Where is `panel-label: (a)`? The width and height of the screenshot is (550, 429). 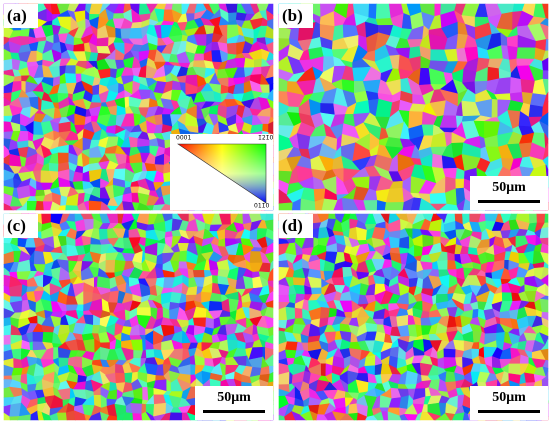
panel-label: (a) is located at coordinates (17, 15).